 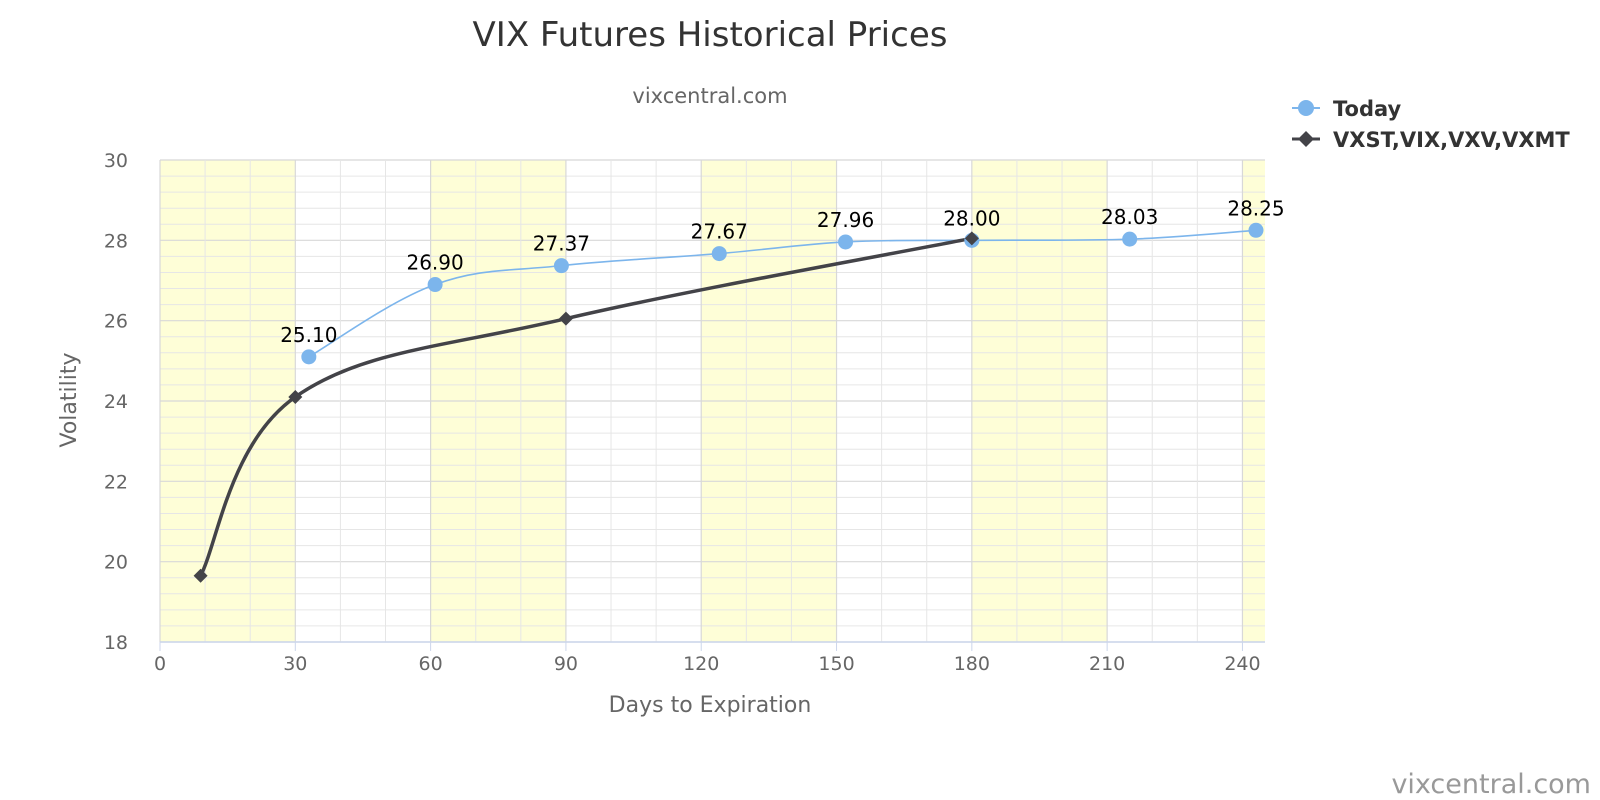 I want to click on y-tick-label: 24, so click(x=116, y=402).